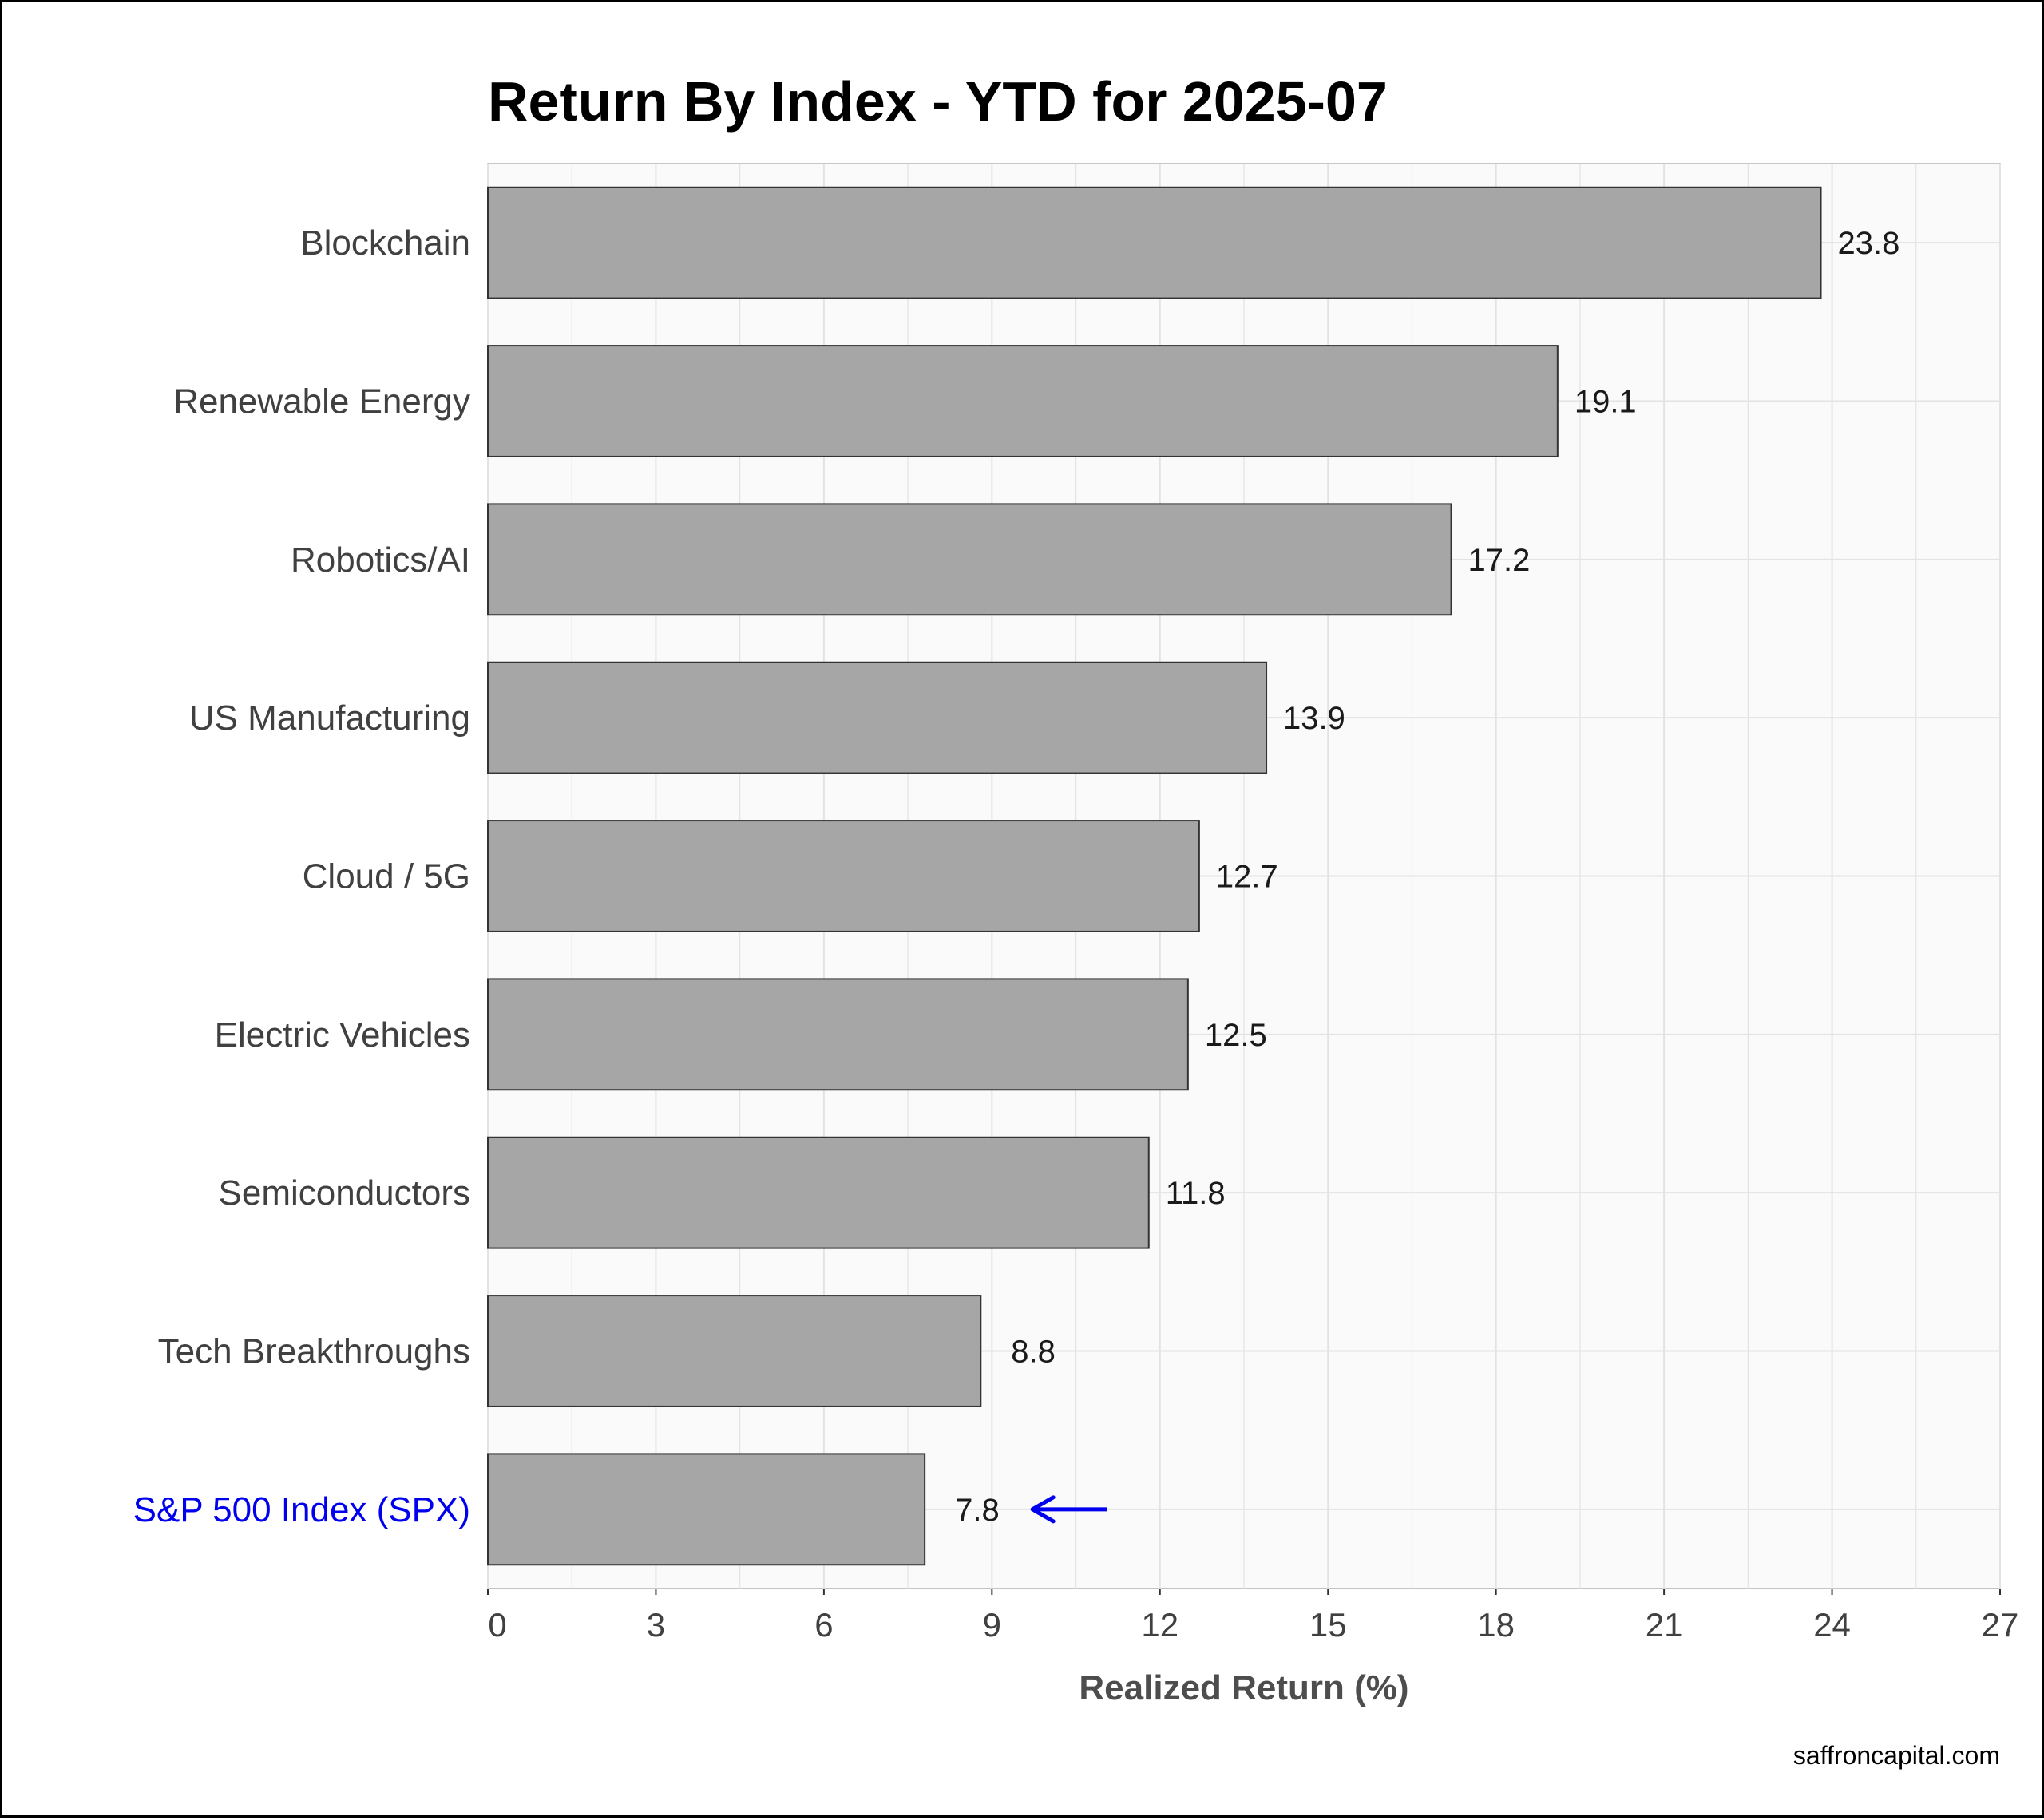 The width and height of the screenshot is (2044, 1820). Describe the element at coordinates (1247, 877) in the screenshot. I see `value-label-4: 12.7` at that location.